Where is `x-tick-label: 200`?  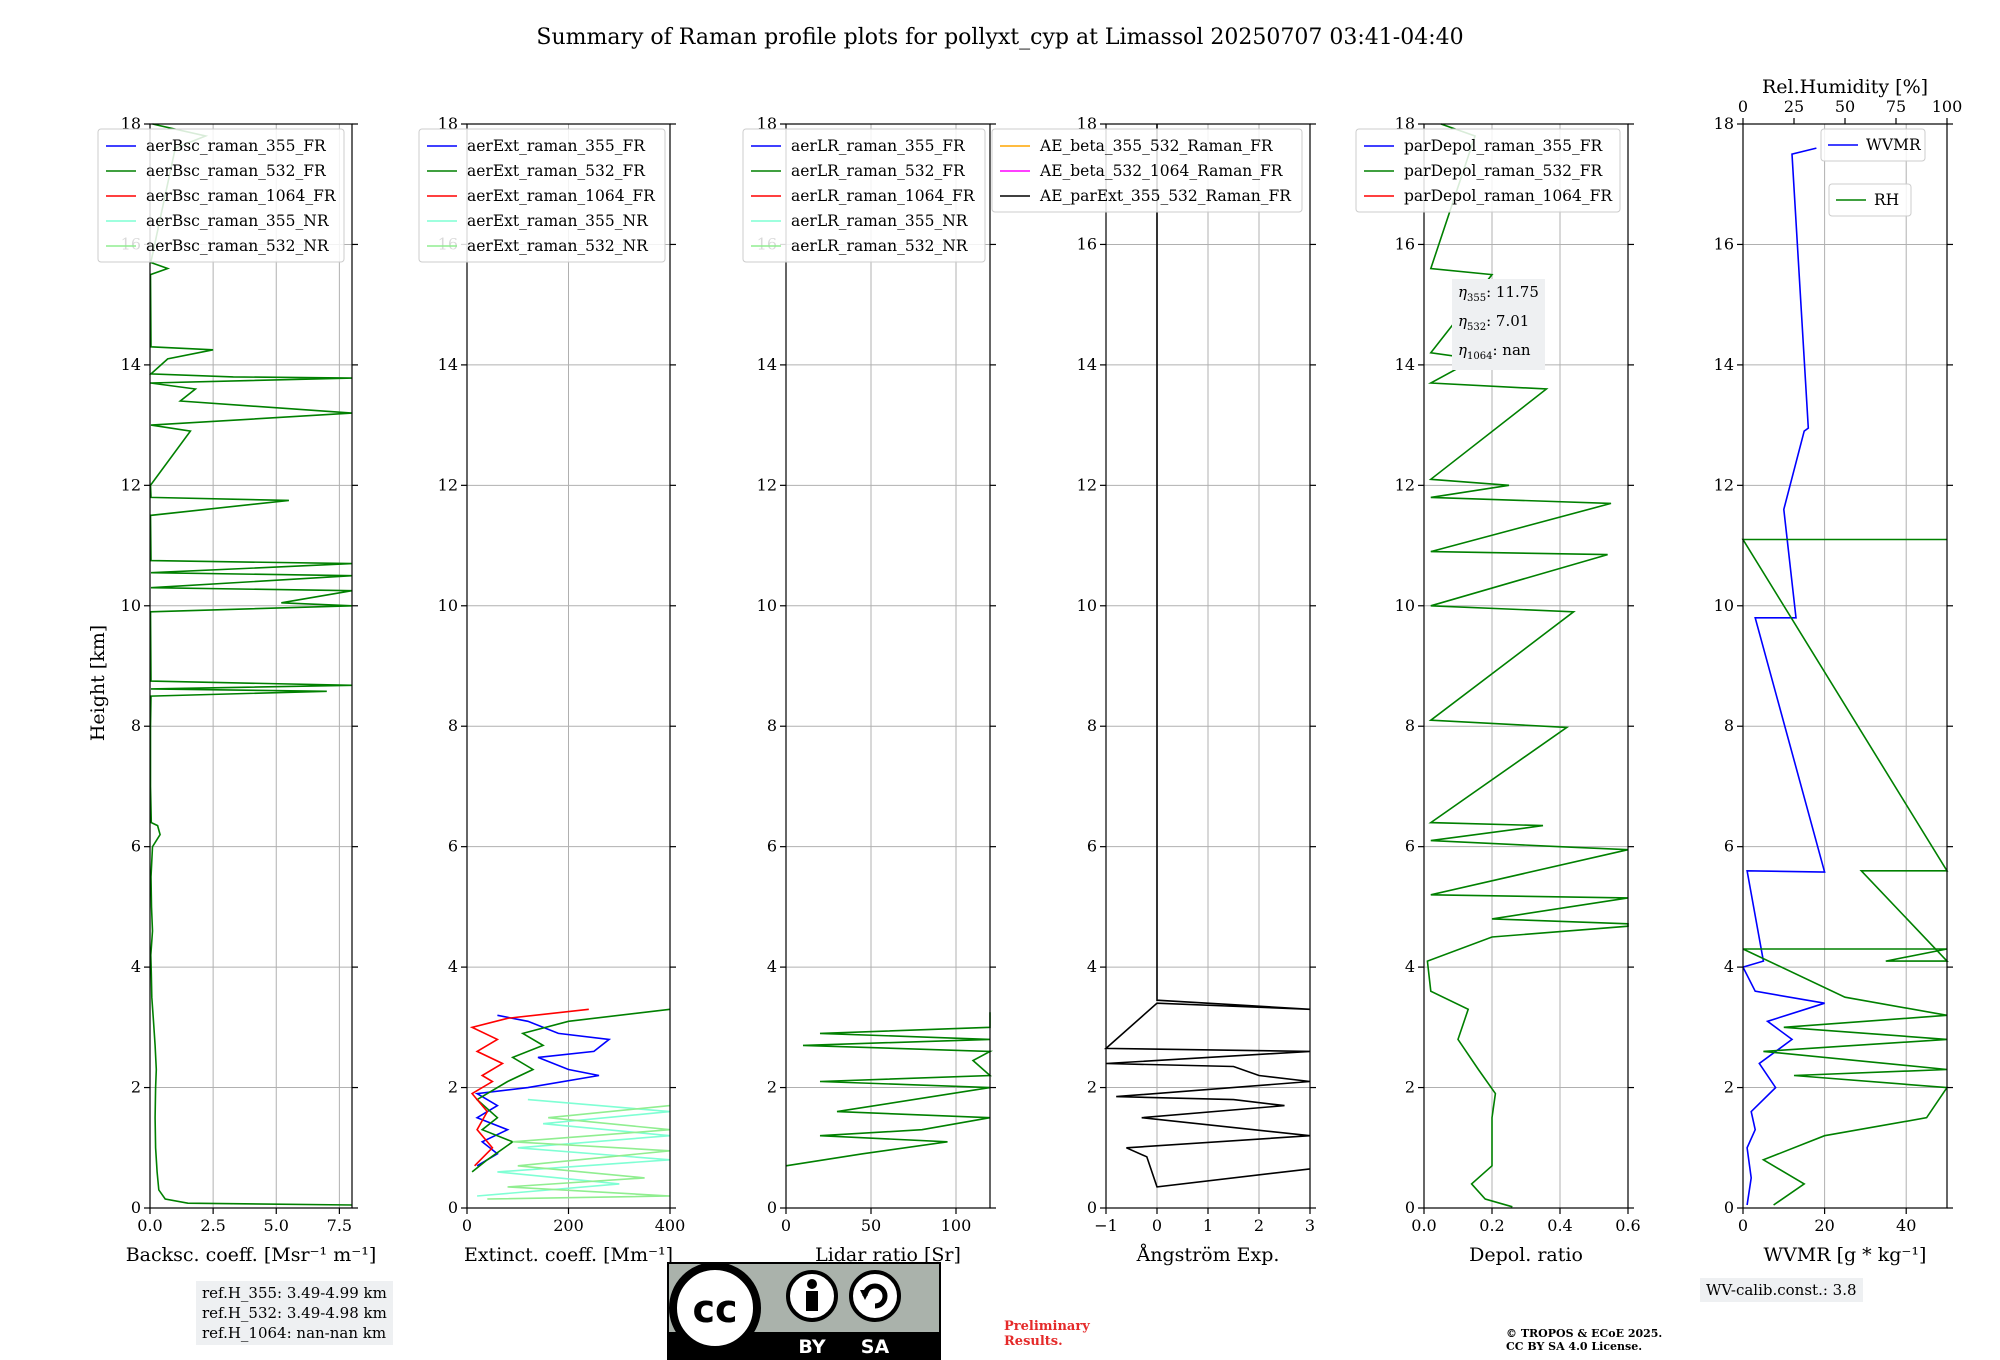 x-tick-label: 200 is located at coordinates (568, 1225).